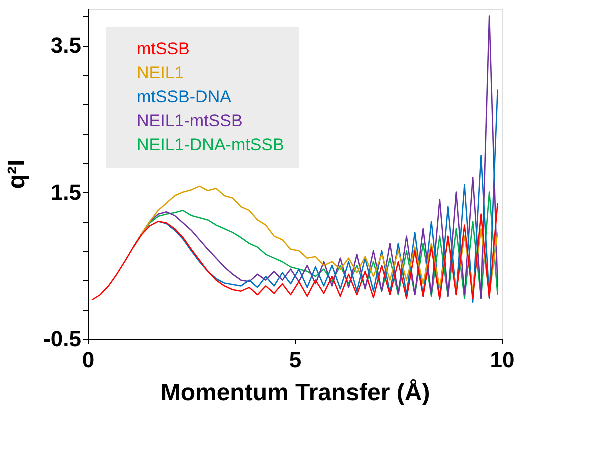 This screenshot has width=595, height=465. I want to click on x-tick-label: 10, so click(502, 360).